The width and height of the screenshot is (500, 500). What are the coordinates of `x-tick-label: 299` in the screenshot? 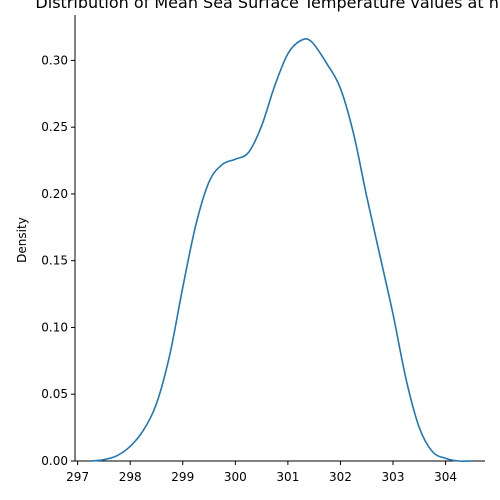 It's located at (182, 477).